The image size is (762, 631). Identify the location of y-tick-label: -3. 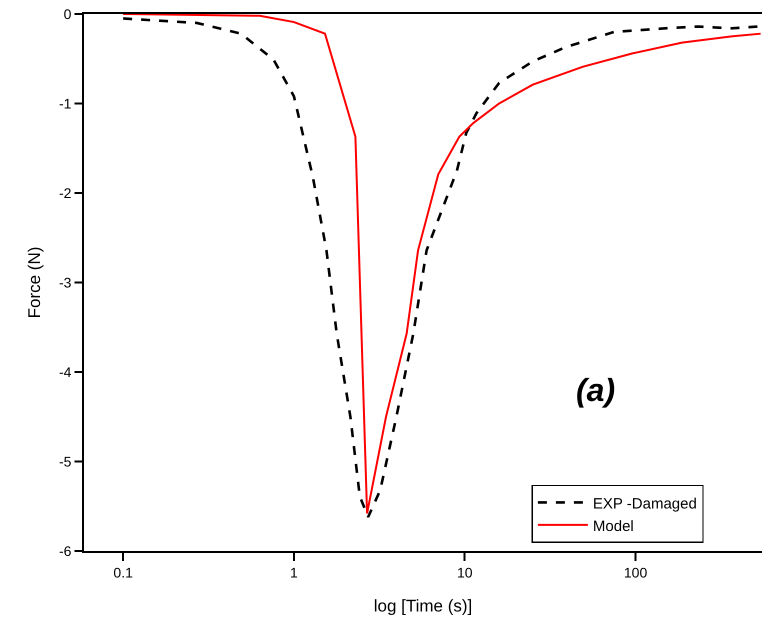
(65, 282).